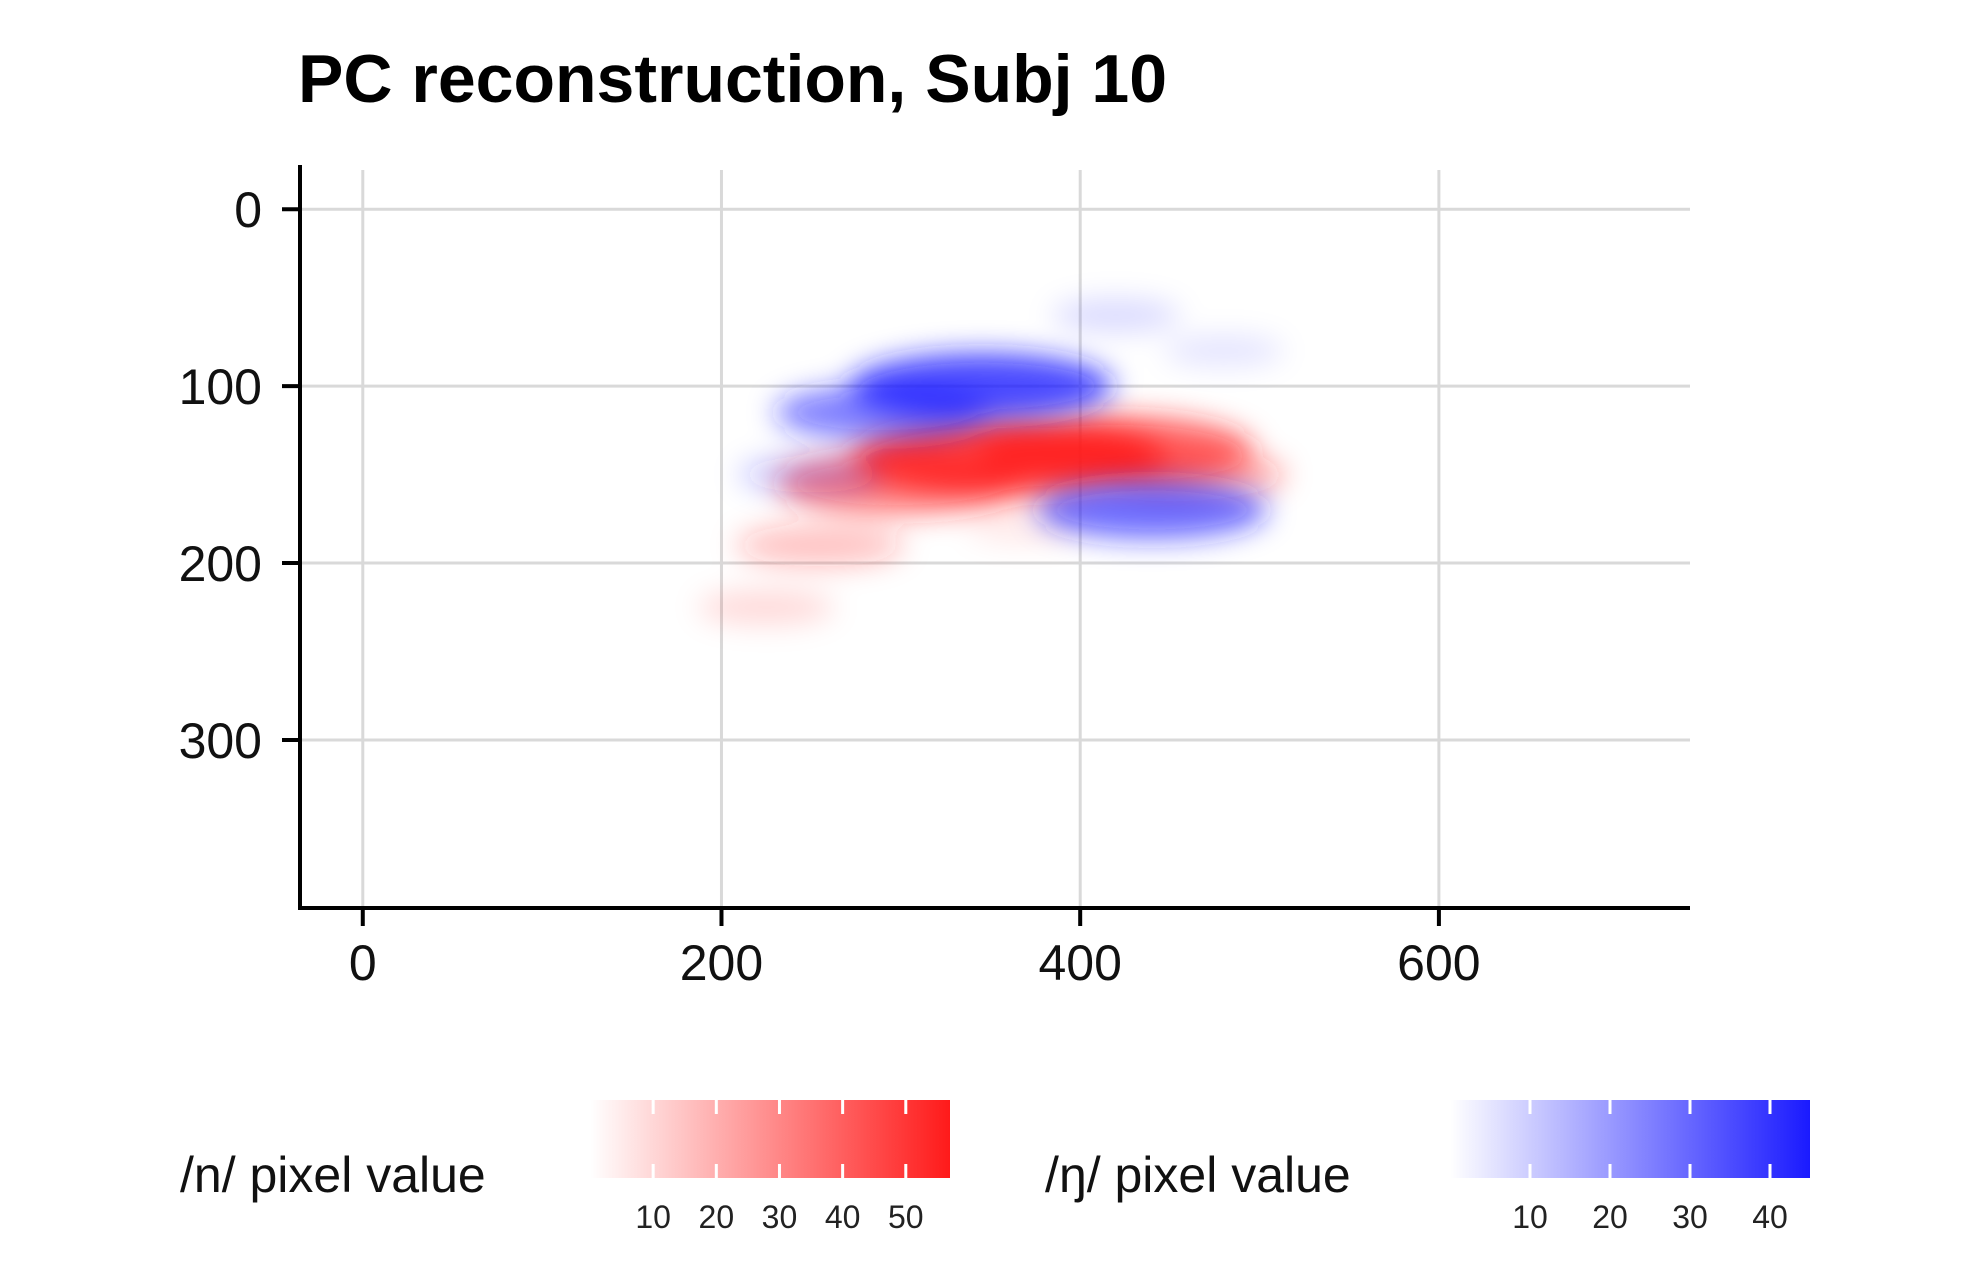  What do you see at coordinates (1079, 963) in the screenshot?
I see `x-tick-label: 400` at bounding box center [1079, 963].